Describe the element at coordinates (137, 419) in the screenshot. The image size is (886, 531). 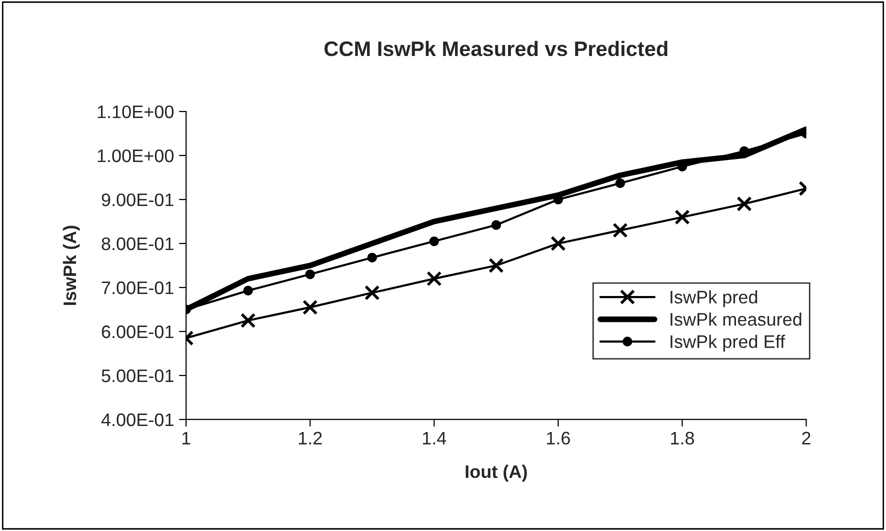
I see `y-tick-label: 4.00E-01` at that location.